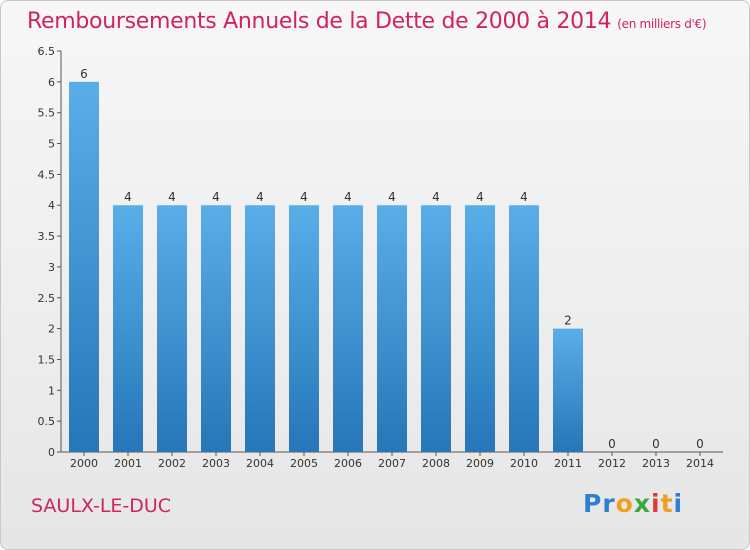  Describe the element at coordinates (101, 506) in the screenshot. I see `commune-name: SAULX-LE-DUC` at that location.